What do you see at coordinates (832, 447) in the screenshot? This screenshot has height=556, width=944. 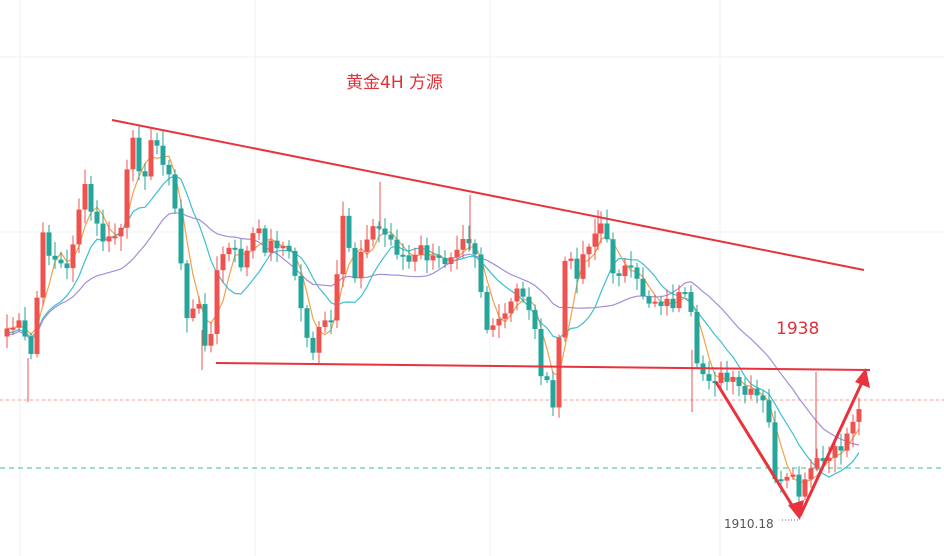 I see `arrow-up-shaft` at bounding box center [832, 447].